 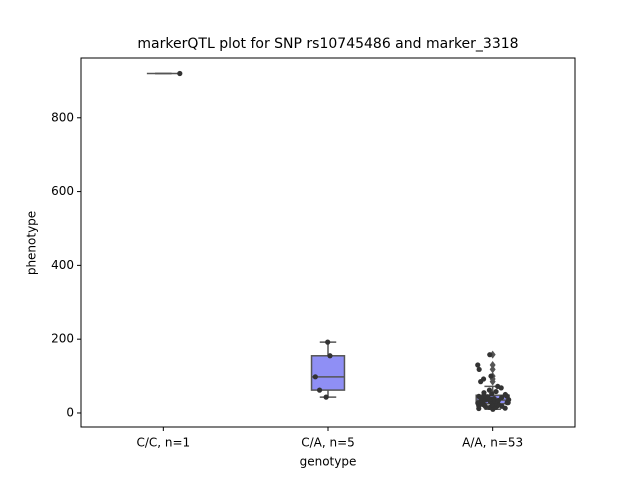 What do you see at coordinates (163, 443) in the screenshot?
I see `x-tick-label: C/C, n=1` at bounding box center [163, 443].